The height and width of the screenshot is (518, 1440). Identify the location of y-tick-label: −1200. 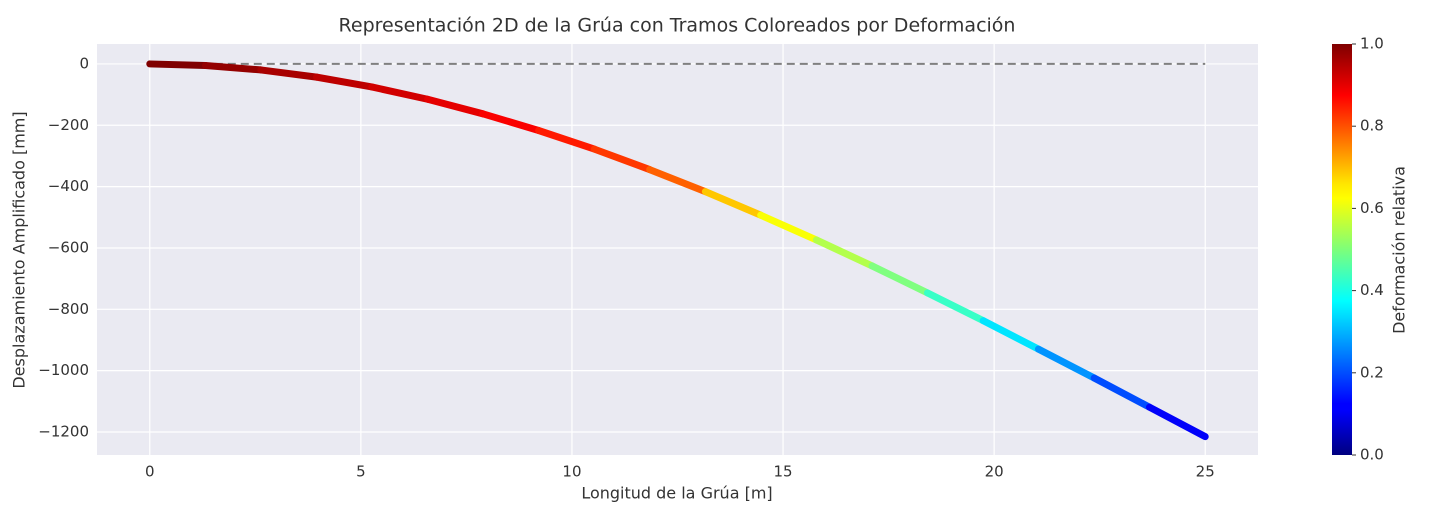
(63, 431).